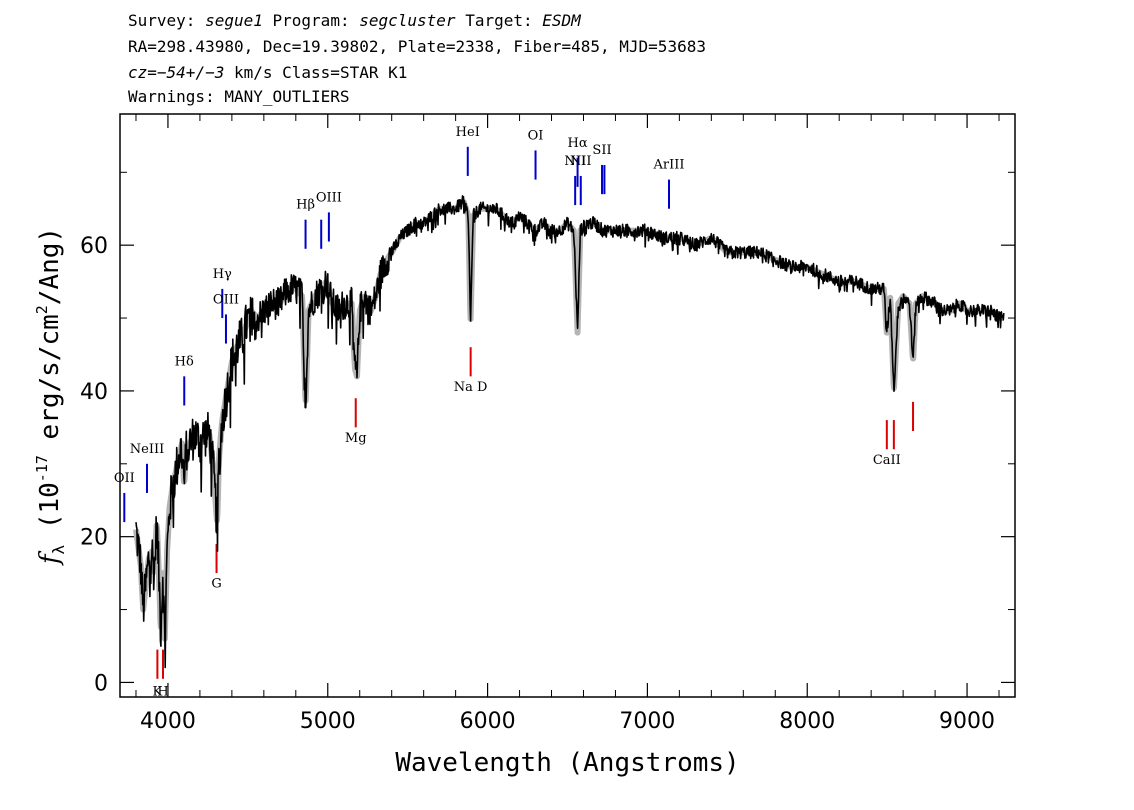 The image size is (1134, 810). What do you see at coordinates (567, 763) in the screenshot?
I see `x-axis-title: Wavelength (Angstroms)` at bounding box center [567, 763].